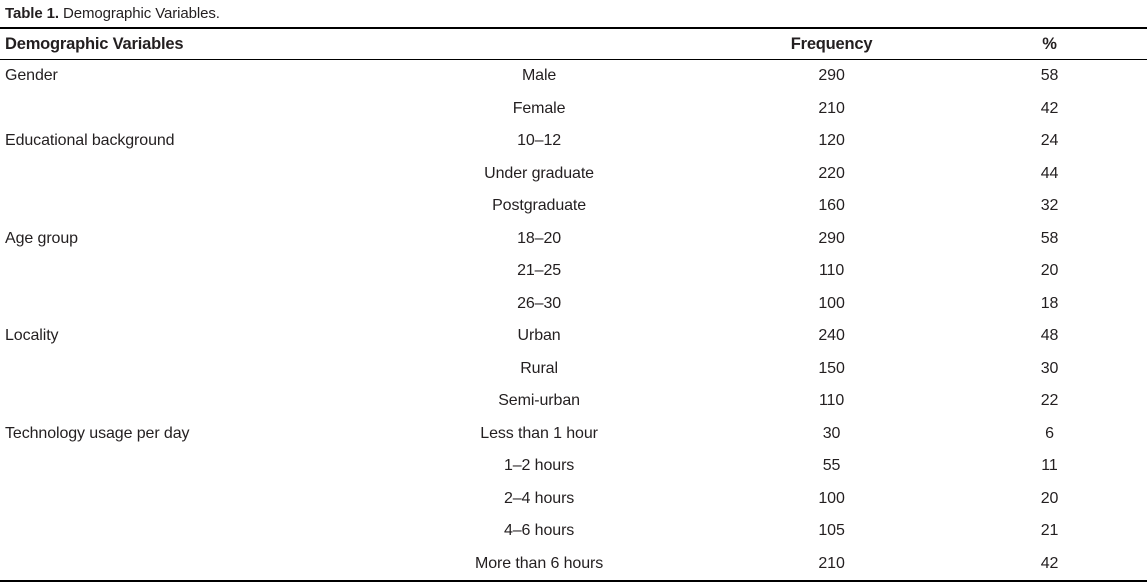  Describe the element at coordinates (573, 336) in the screenshot. I see `table-row: Locality Urban 240 48` at that location.